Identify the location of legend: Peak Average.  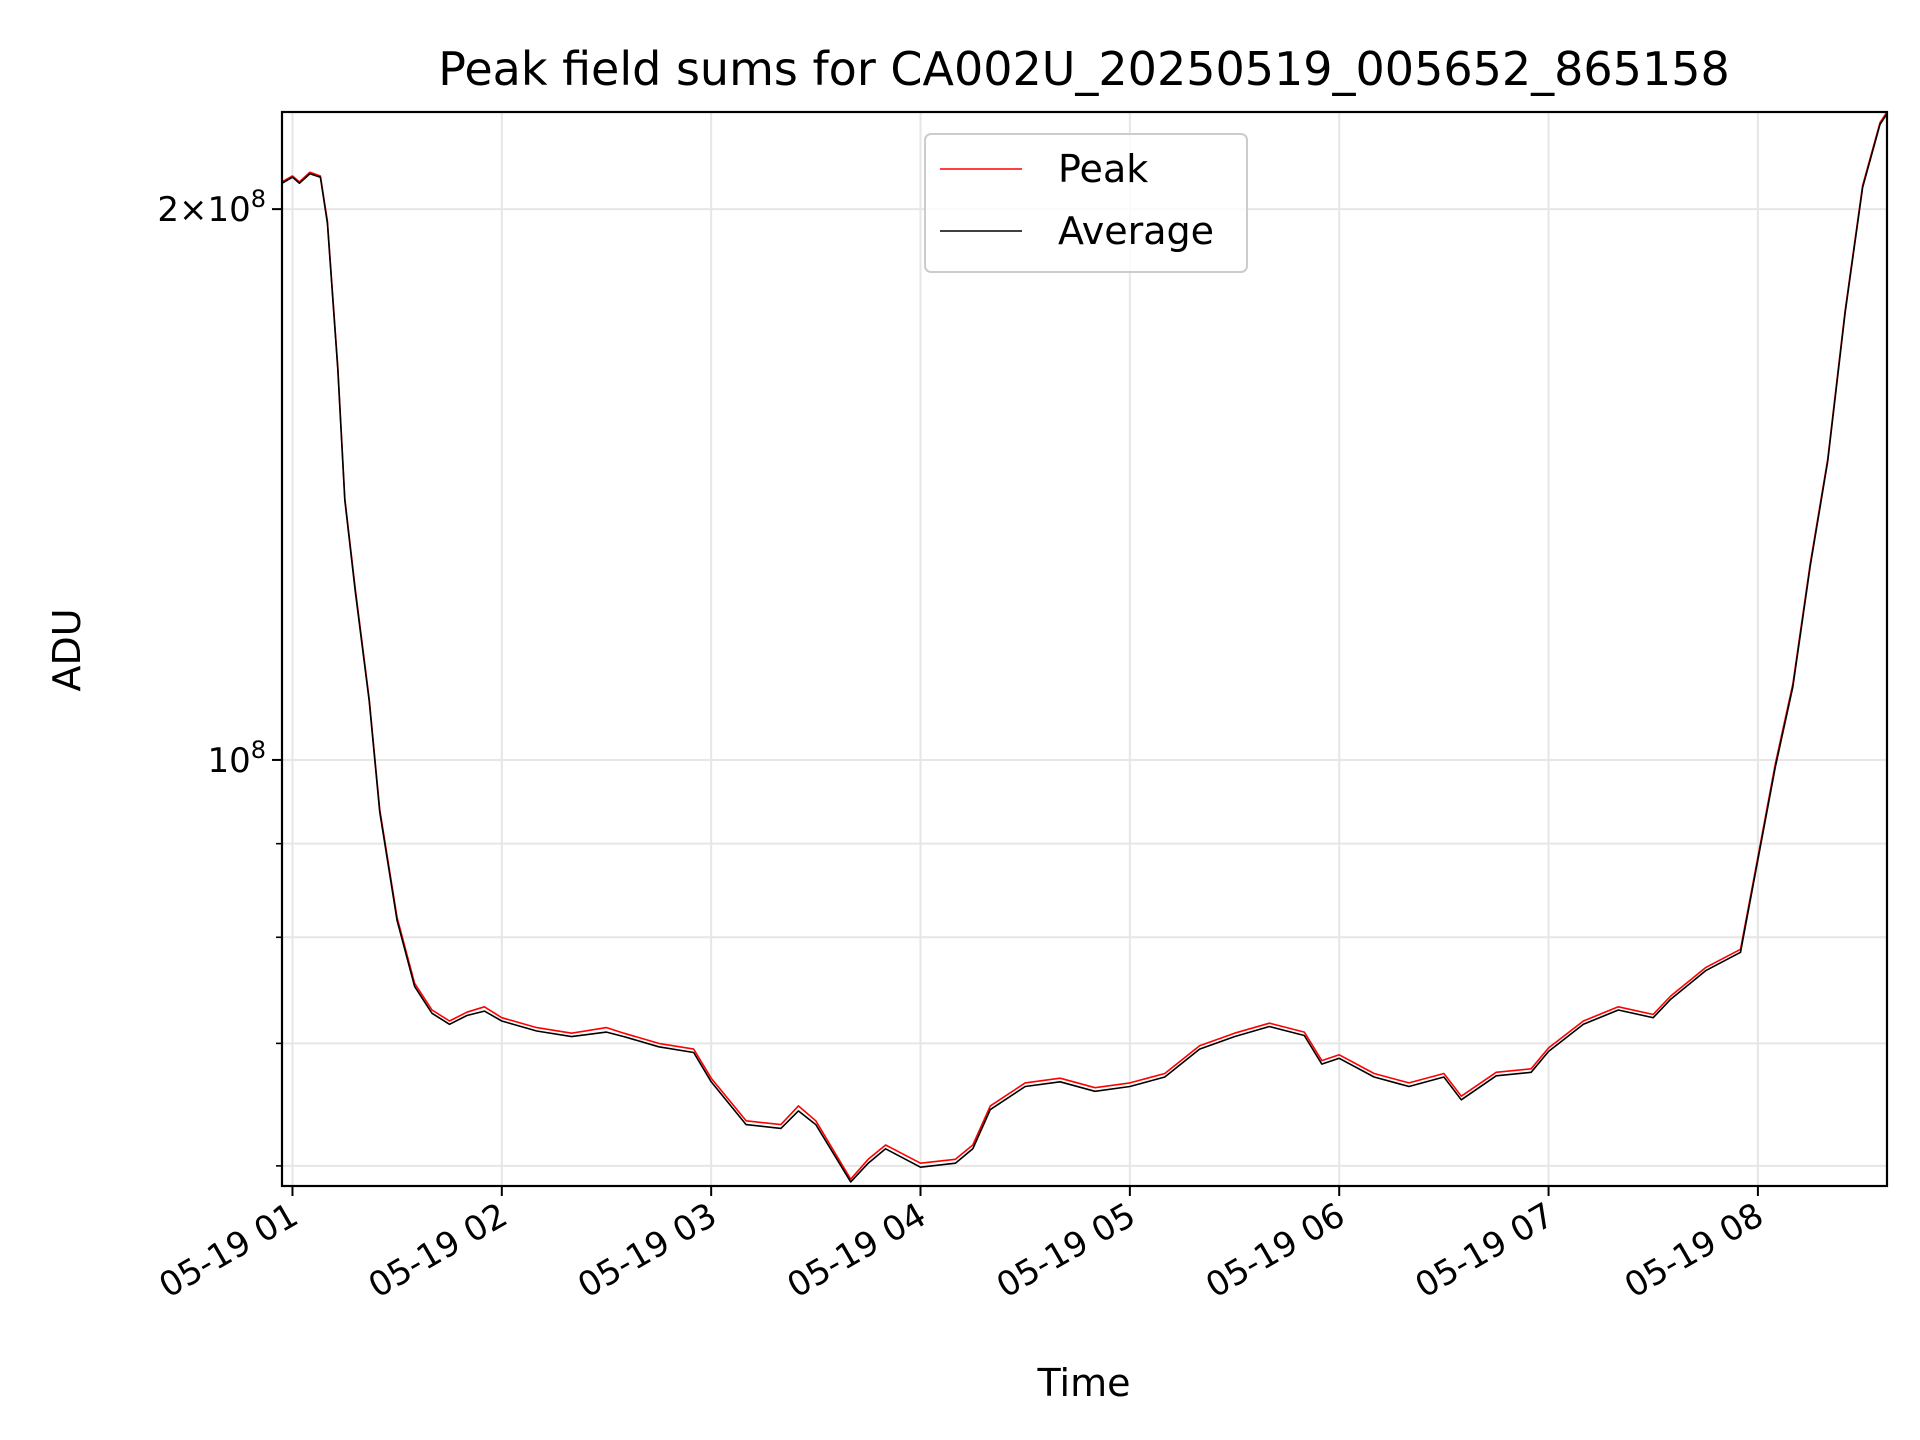
(1086, 203).